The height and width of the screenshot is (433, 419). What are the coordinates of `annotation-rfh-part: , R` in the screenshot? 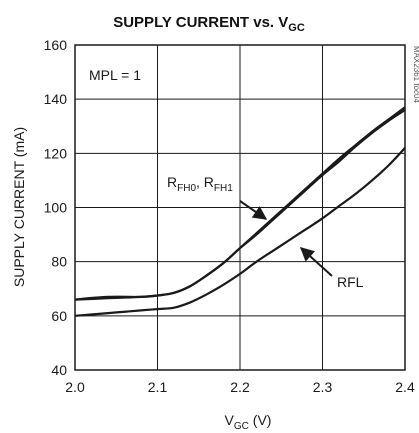 It's located at (205, 182).